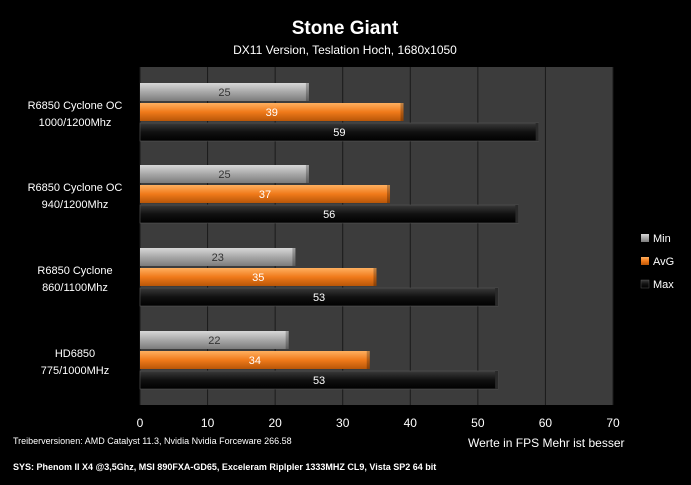 The width and height of the screenshot is (691, 485). I want to click on bar-group: 34, so click(255, 360).